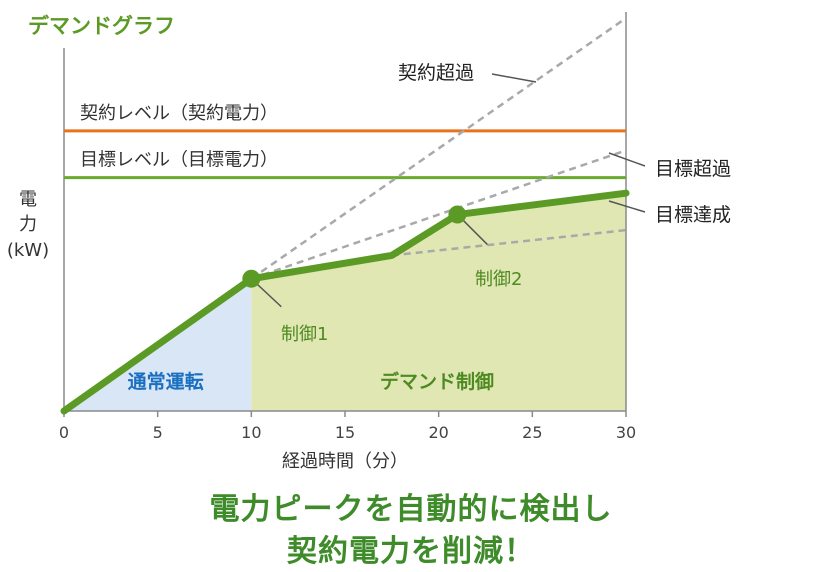  Describe the element at coordinates (28, 199) in the screenshot. I see `y-axis-label: 電` at that location.